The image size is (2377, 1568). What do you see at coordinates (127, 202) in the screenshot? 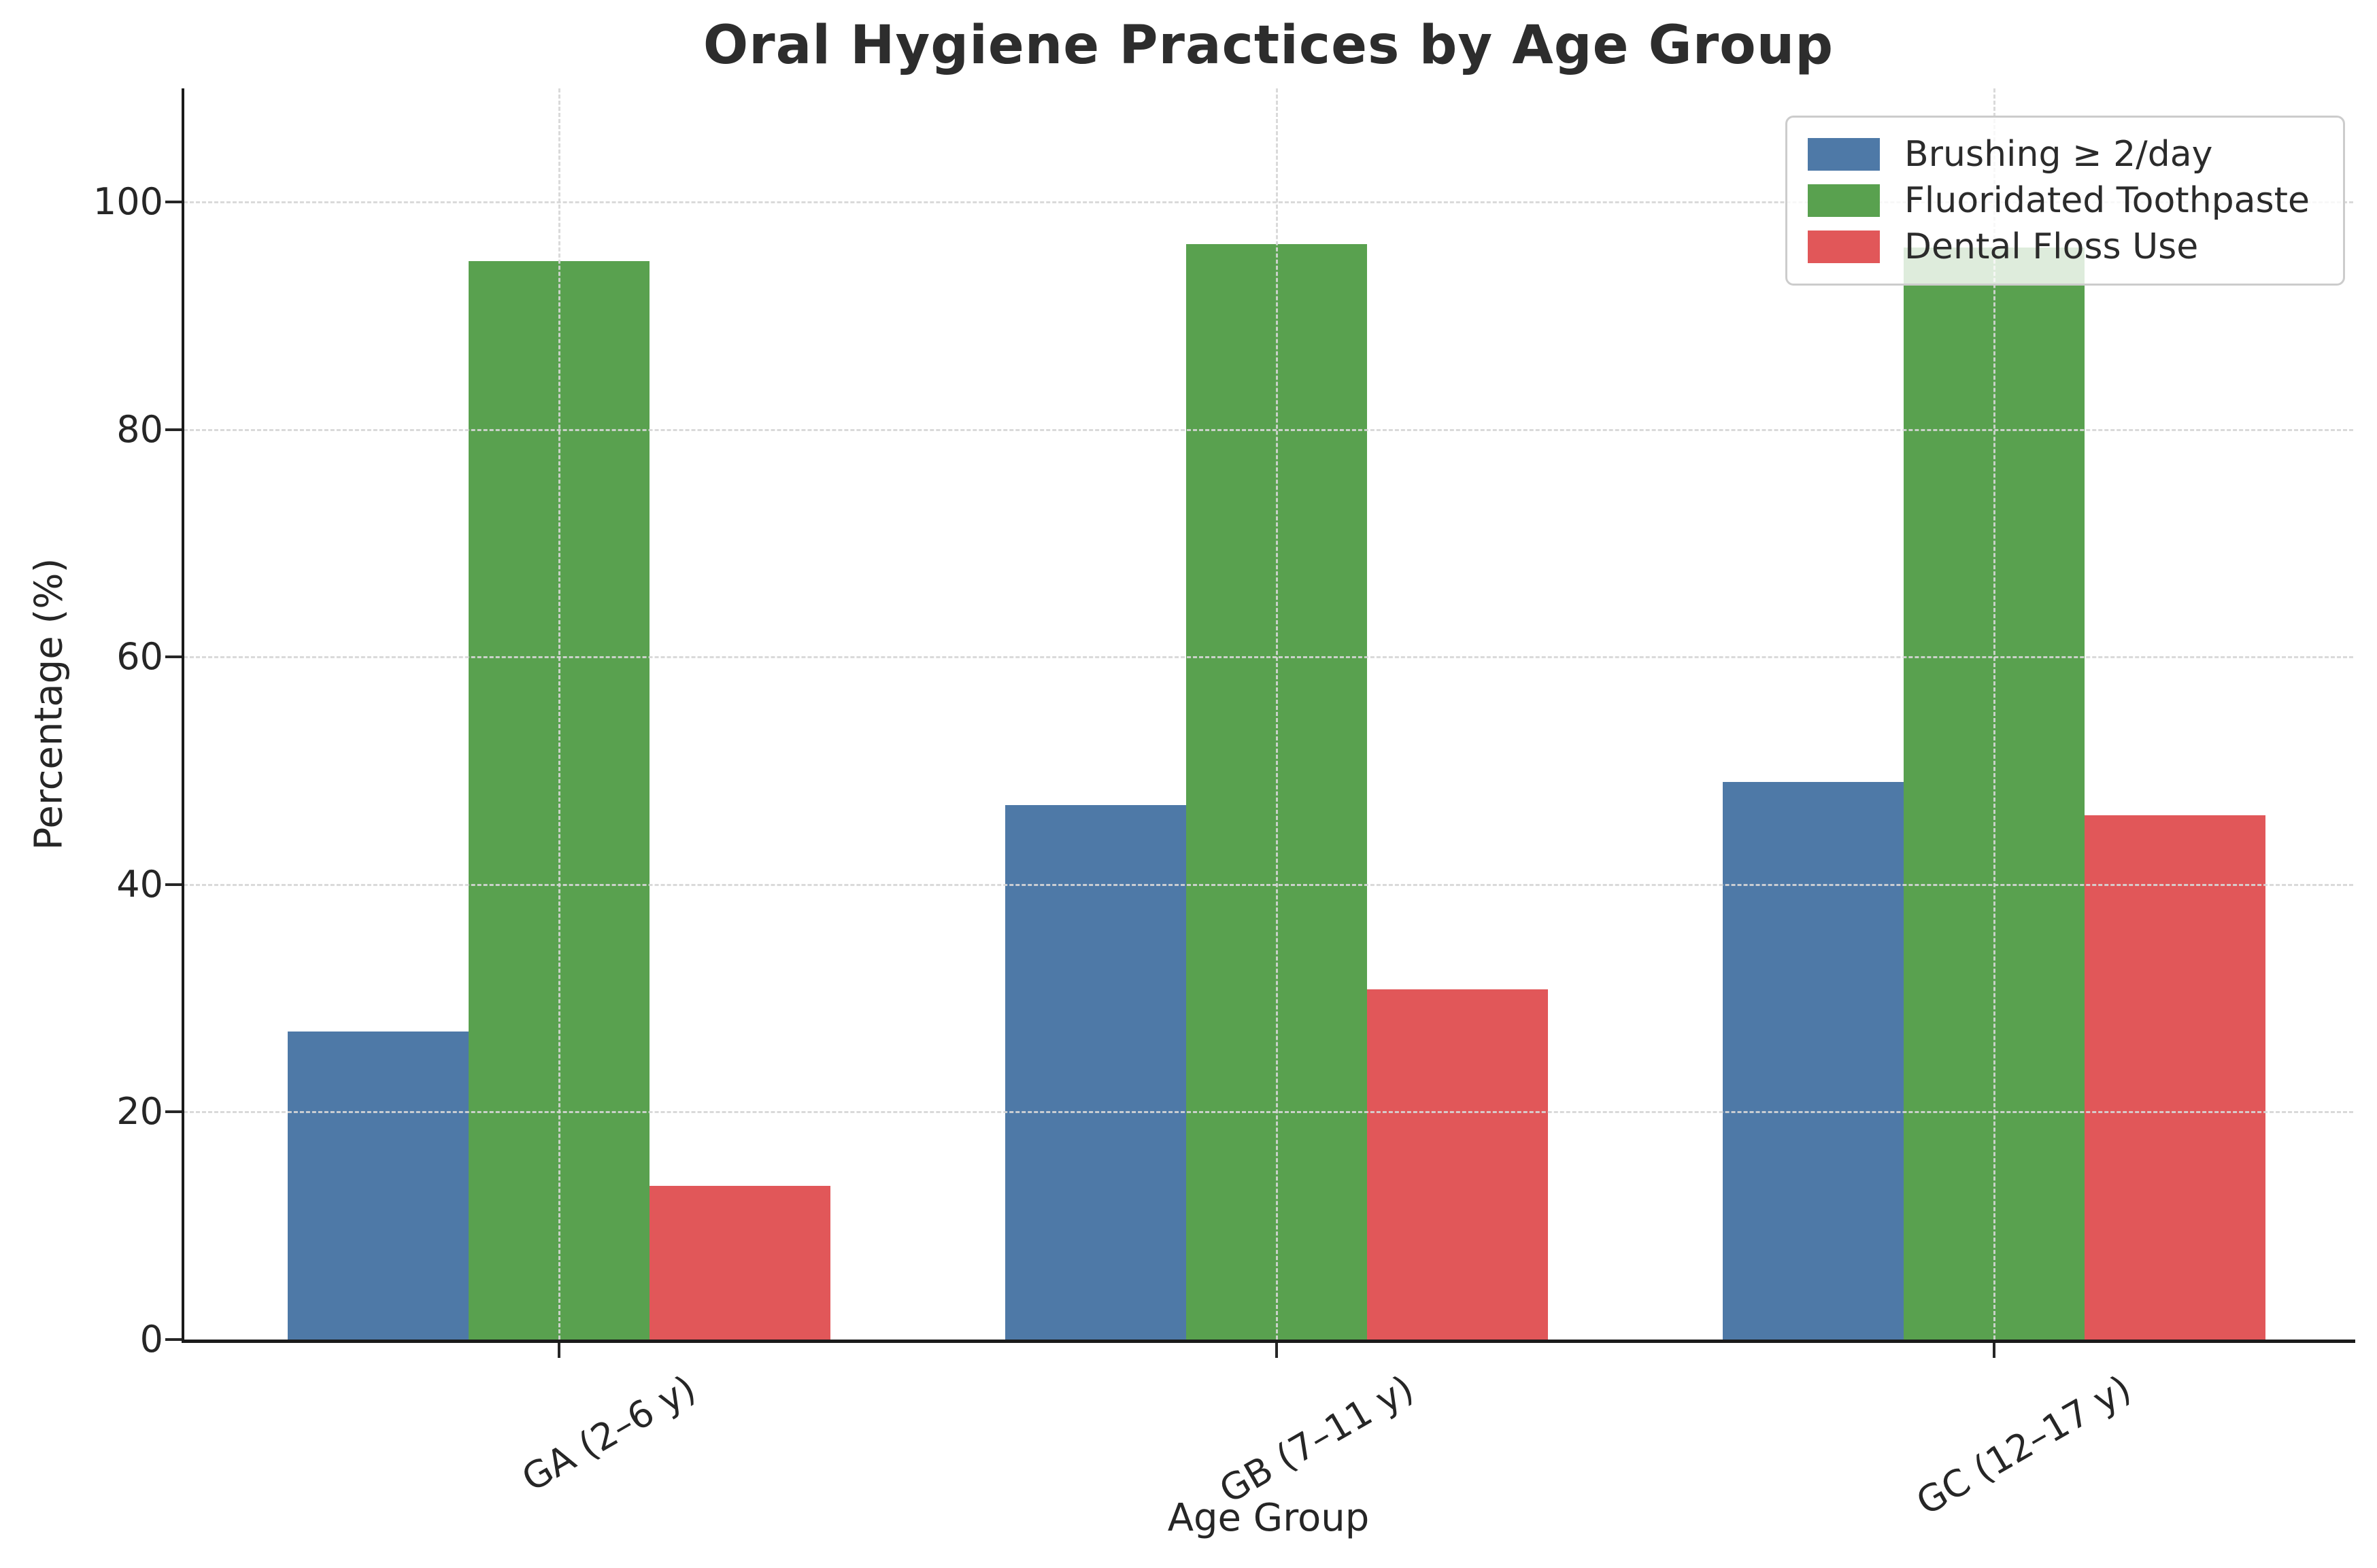
I see `y-tick-label-100: 100` at bounding box center [127, 202].